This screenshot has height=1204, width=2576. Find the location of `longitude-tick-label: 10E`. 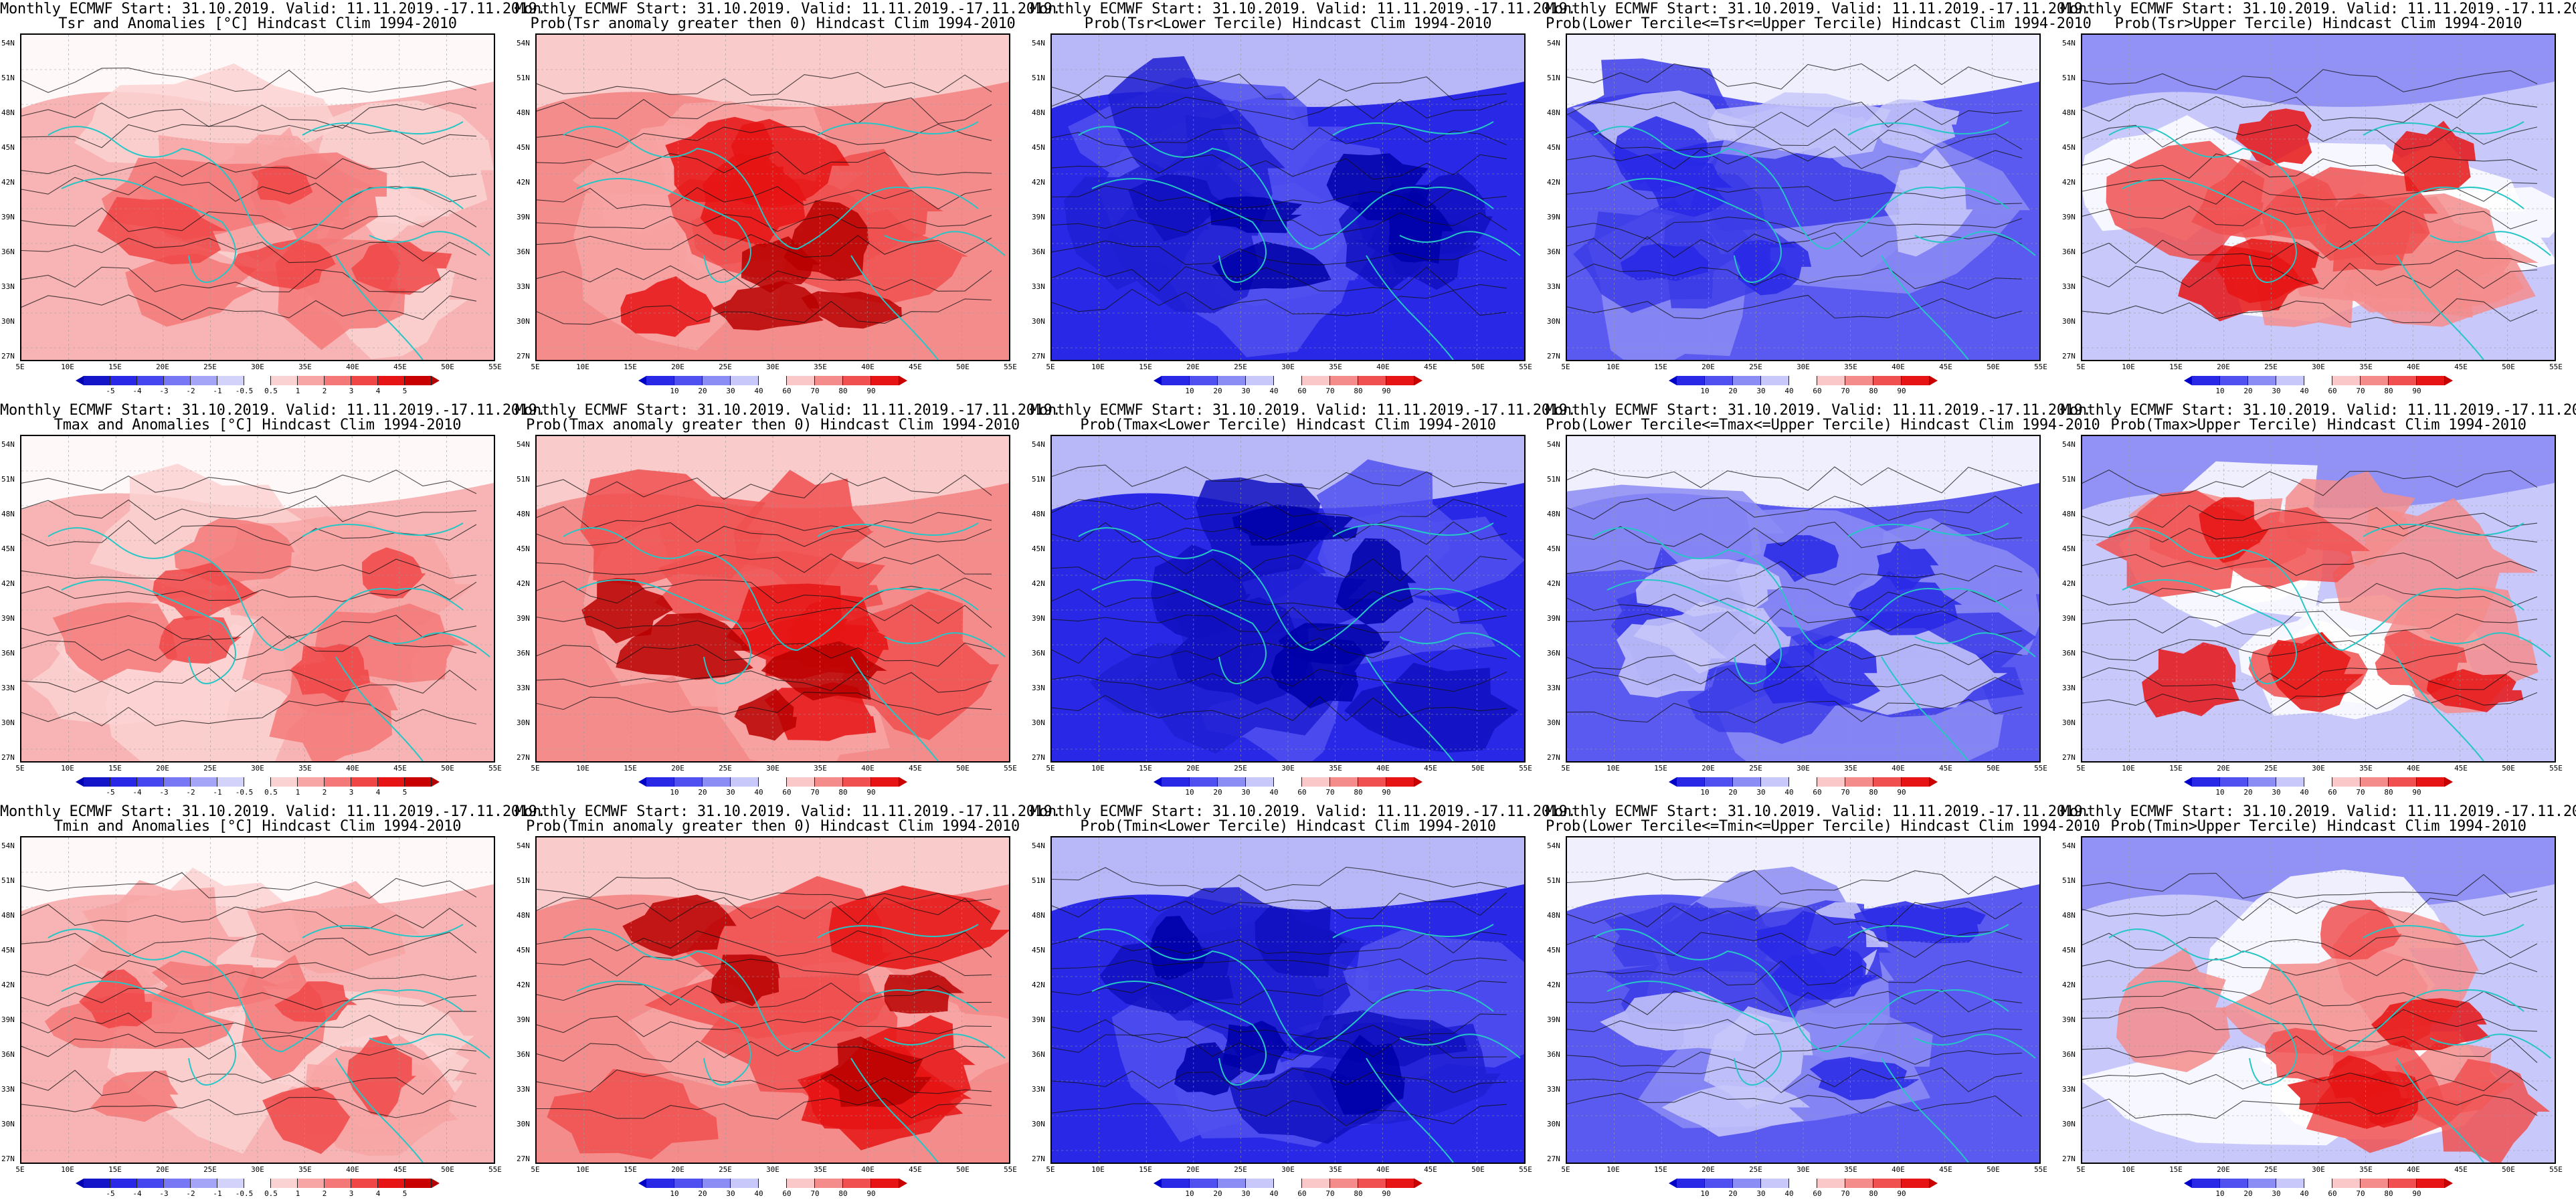

longitude-tick-label: 10E is located at coordinates (67, 768).